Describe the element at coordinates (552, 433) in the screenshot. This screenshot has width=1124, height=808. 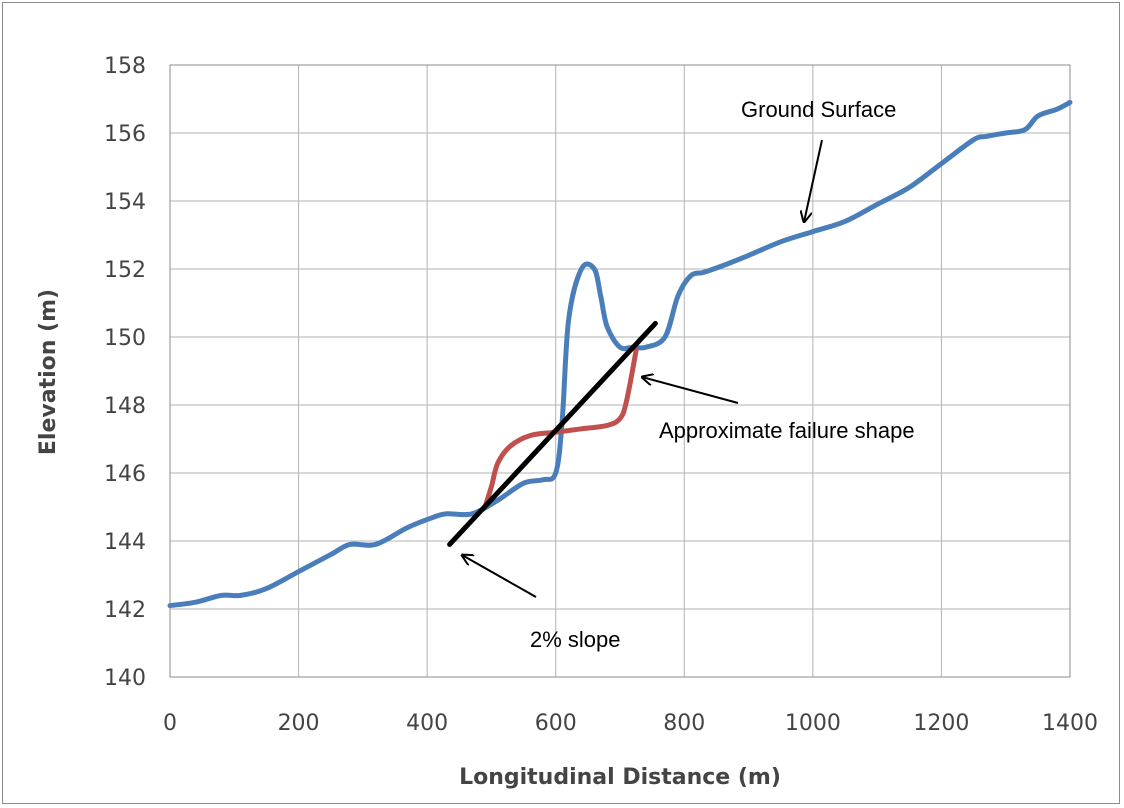
I see `slope-line` at that location.